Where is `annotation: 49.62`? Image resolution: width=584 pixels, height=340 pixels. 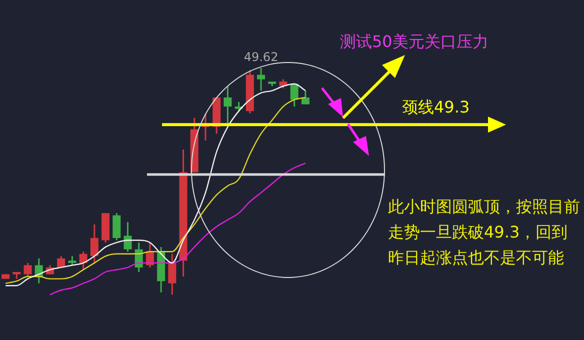 annotation: 49.62 is located at coordinates (261, 57).